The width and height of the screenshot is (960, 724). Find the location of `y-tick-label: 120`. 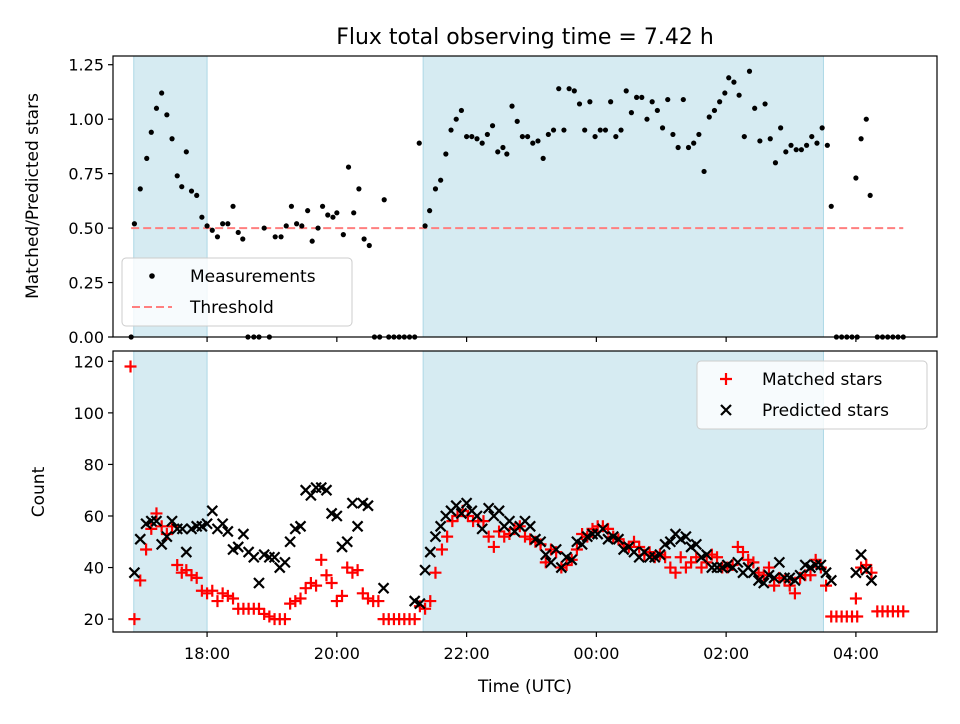

y-tick-label: 120 is located at coordinates (88, 361).